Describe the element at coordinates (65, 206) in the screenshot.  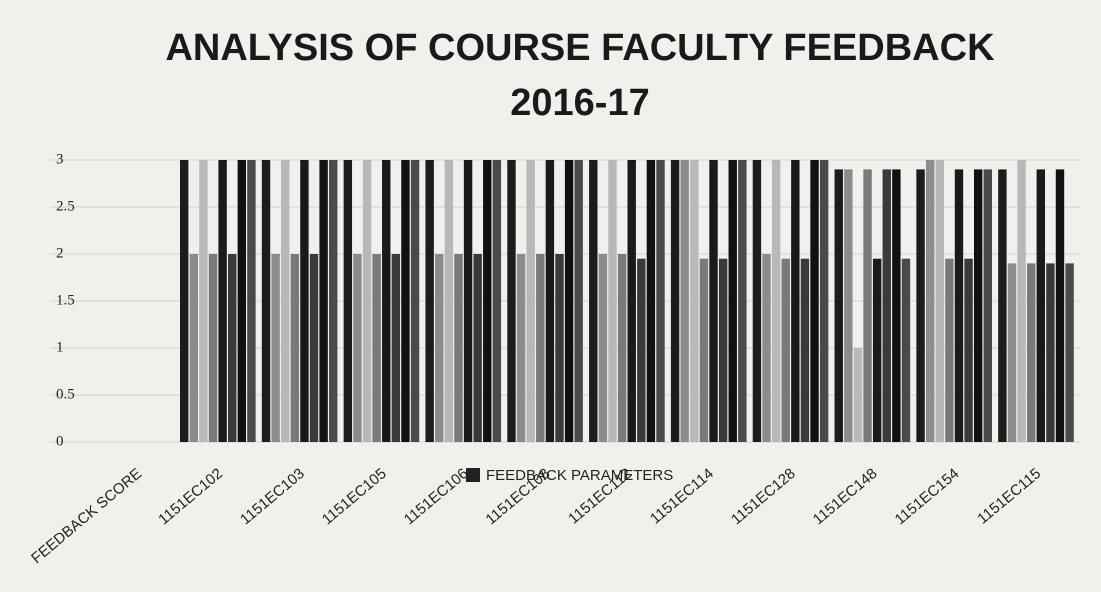
I see `y-tick-label: 2.5` at that location.